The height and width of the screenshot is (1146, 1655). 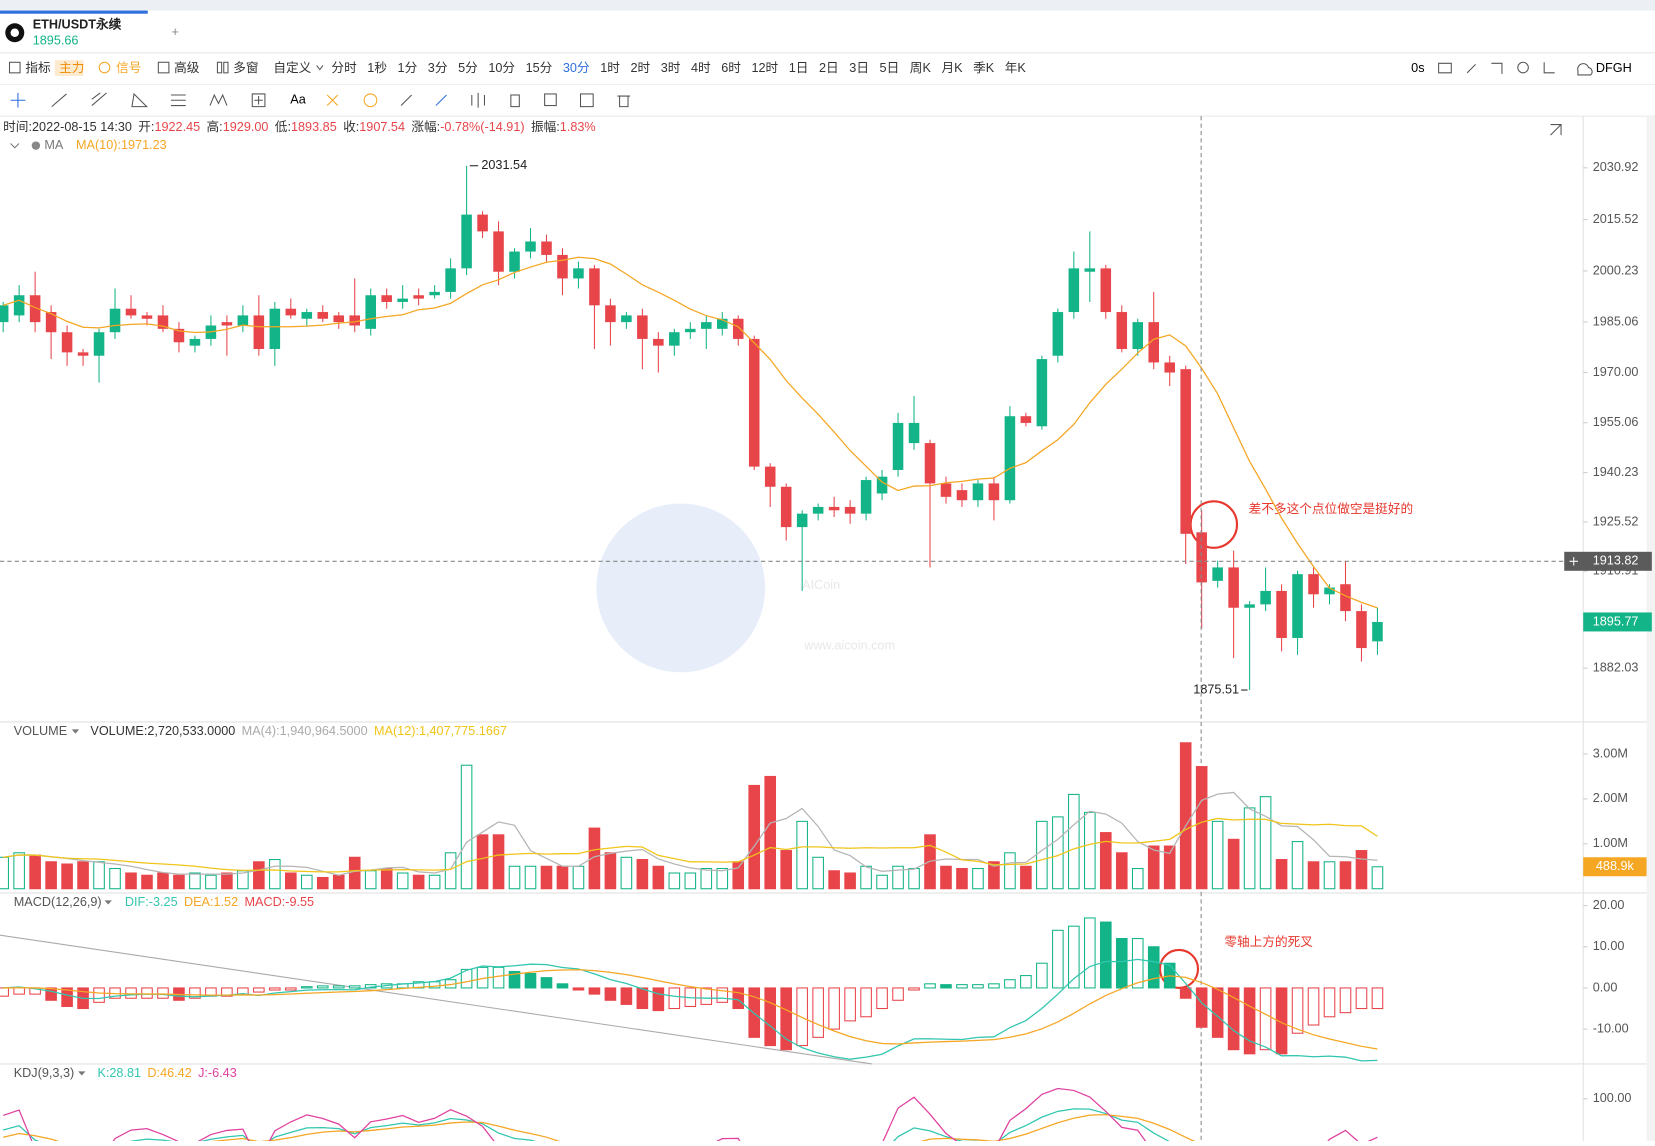 What do you see at coordinates (1331, 508) in the screenshot?
I see `annotation: 差不多这个点位做空是挺好的` at bounding box center [1331, 508].